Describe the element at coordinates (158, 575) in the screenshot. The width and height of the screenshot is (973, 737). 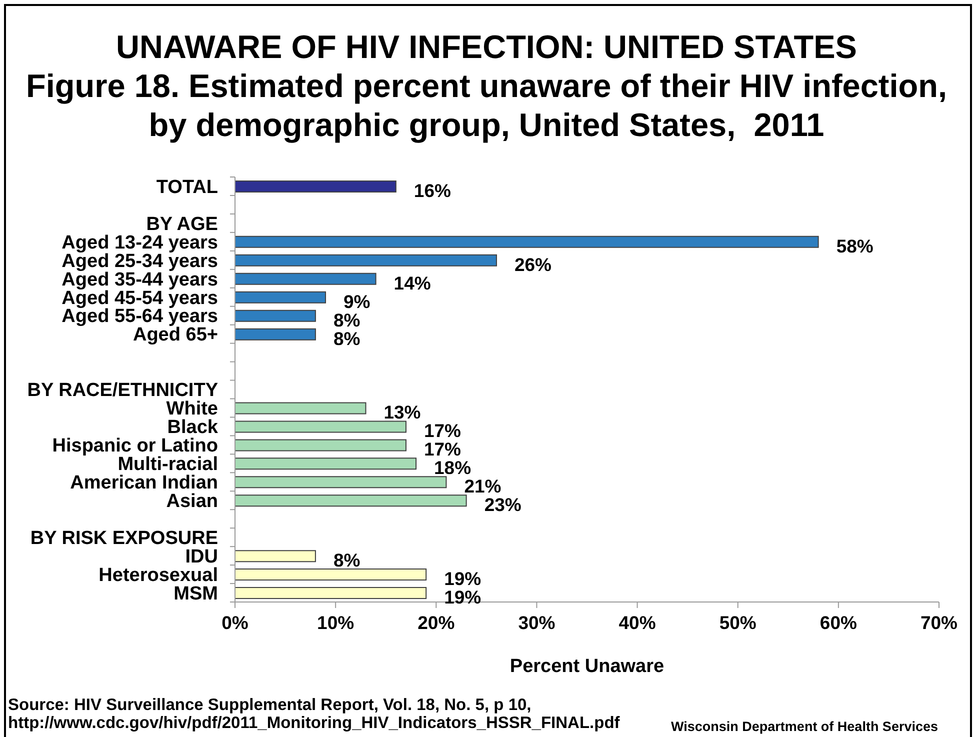
I see `y-tick-label: Heterosexual` at that location.